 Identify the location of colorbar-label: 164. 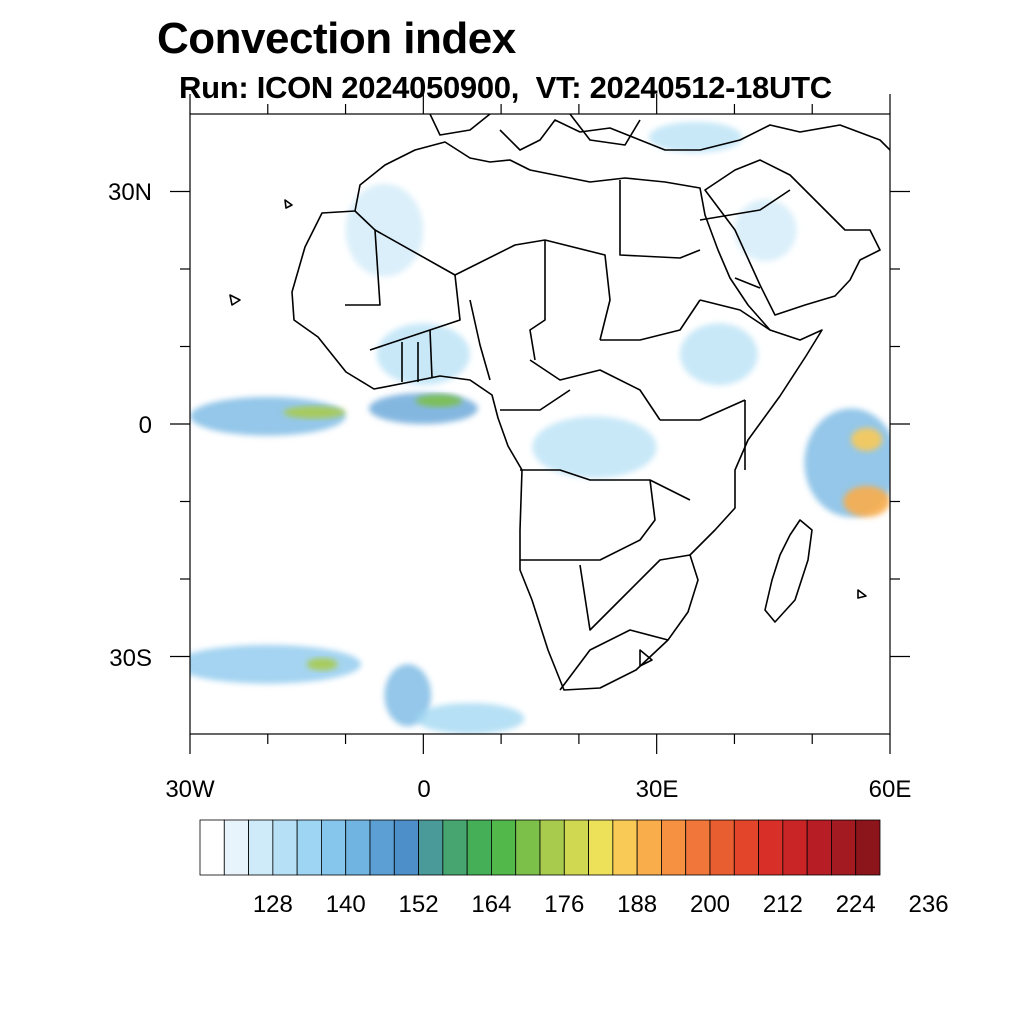
(491, 904).